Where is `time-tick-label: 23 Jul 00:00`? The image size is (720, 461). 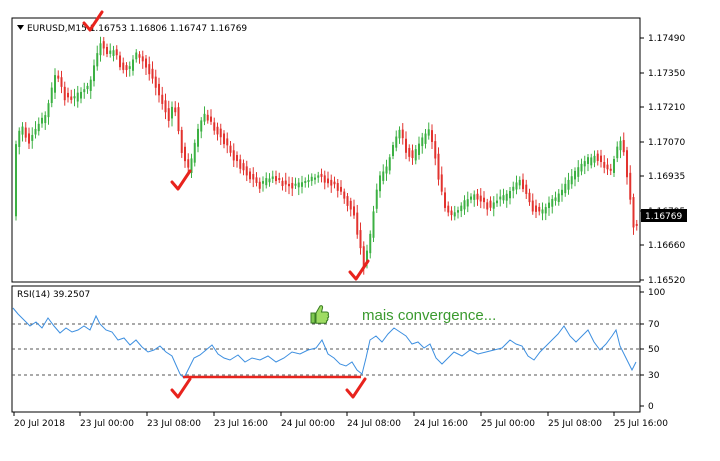 time-tick-label: 23 Jul 00:00 is located at coordinates (107, 424).